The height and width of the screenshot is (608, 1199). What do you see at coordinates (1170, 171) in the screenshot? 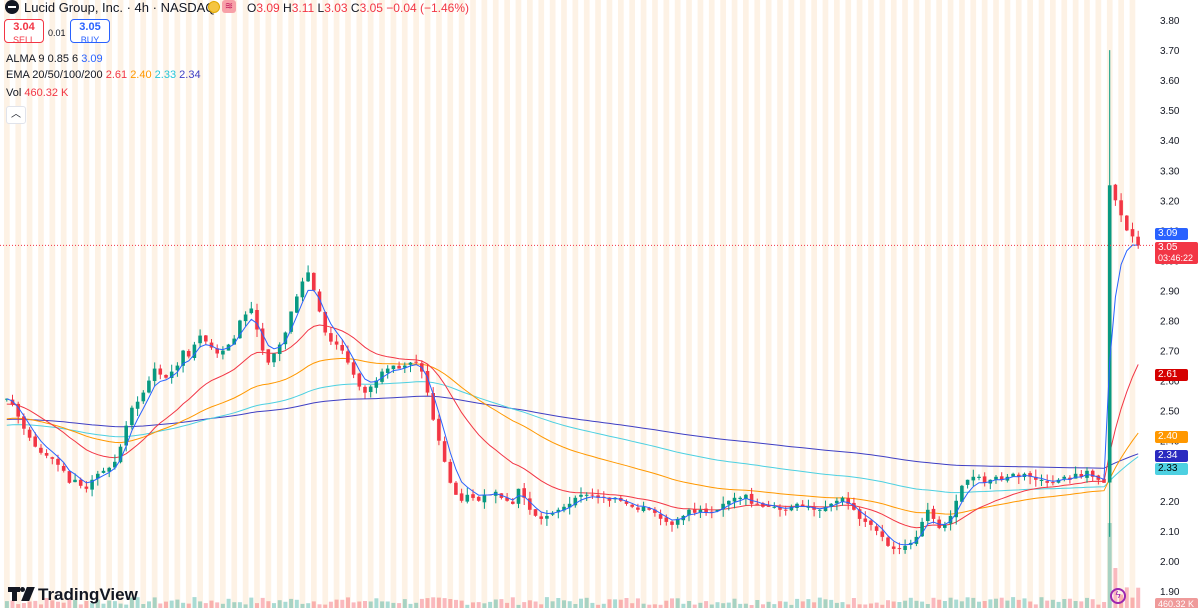
I see `y-tick-label: 3.30` at bounding box center [1170, 171].